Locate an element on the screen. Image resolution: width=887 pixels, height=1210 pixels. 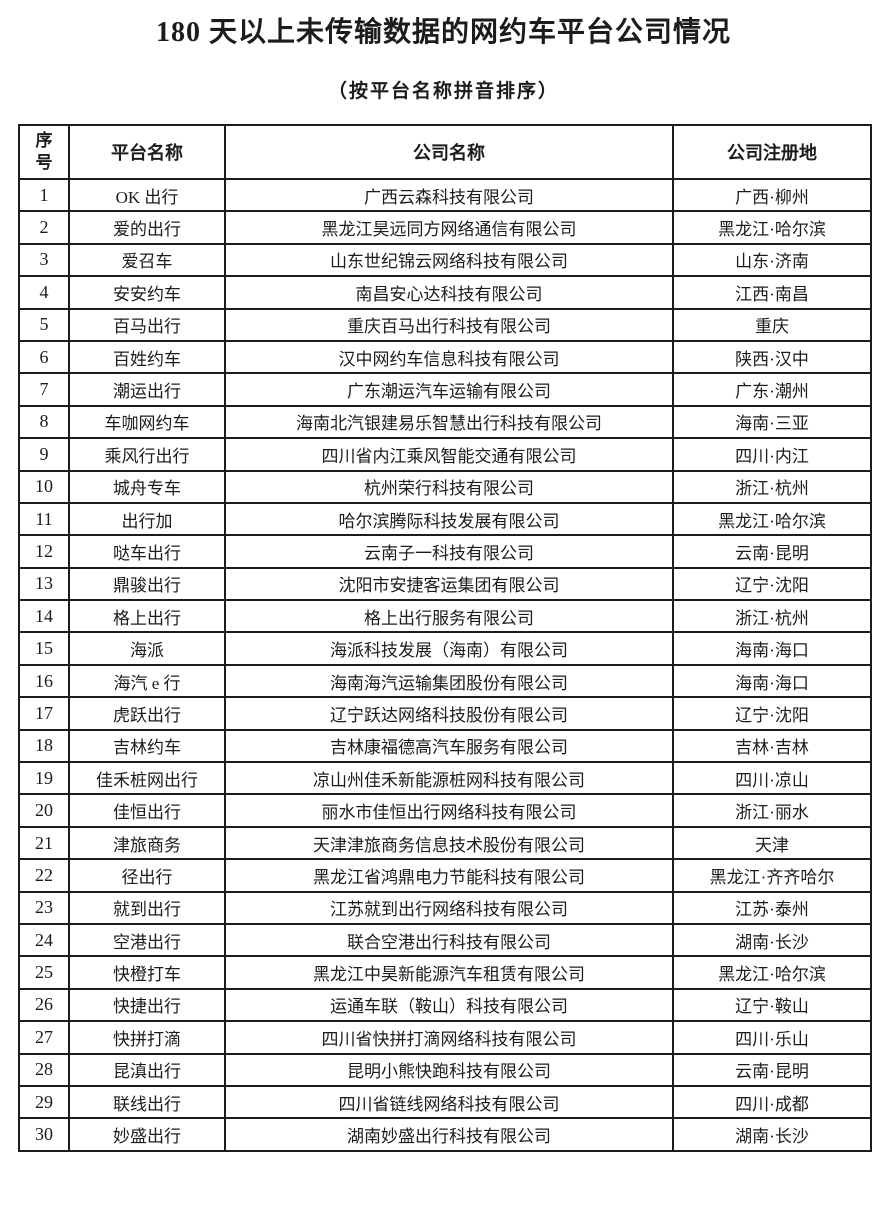
cell-company-name: 云南子一科技有限公司 is located at coordinates (449, 551).